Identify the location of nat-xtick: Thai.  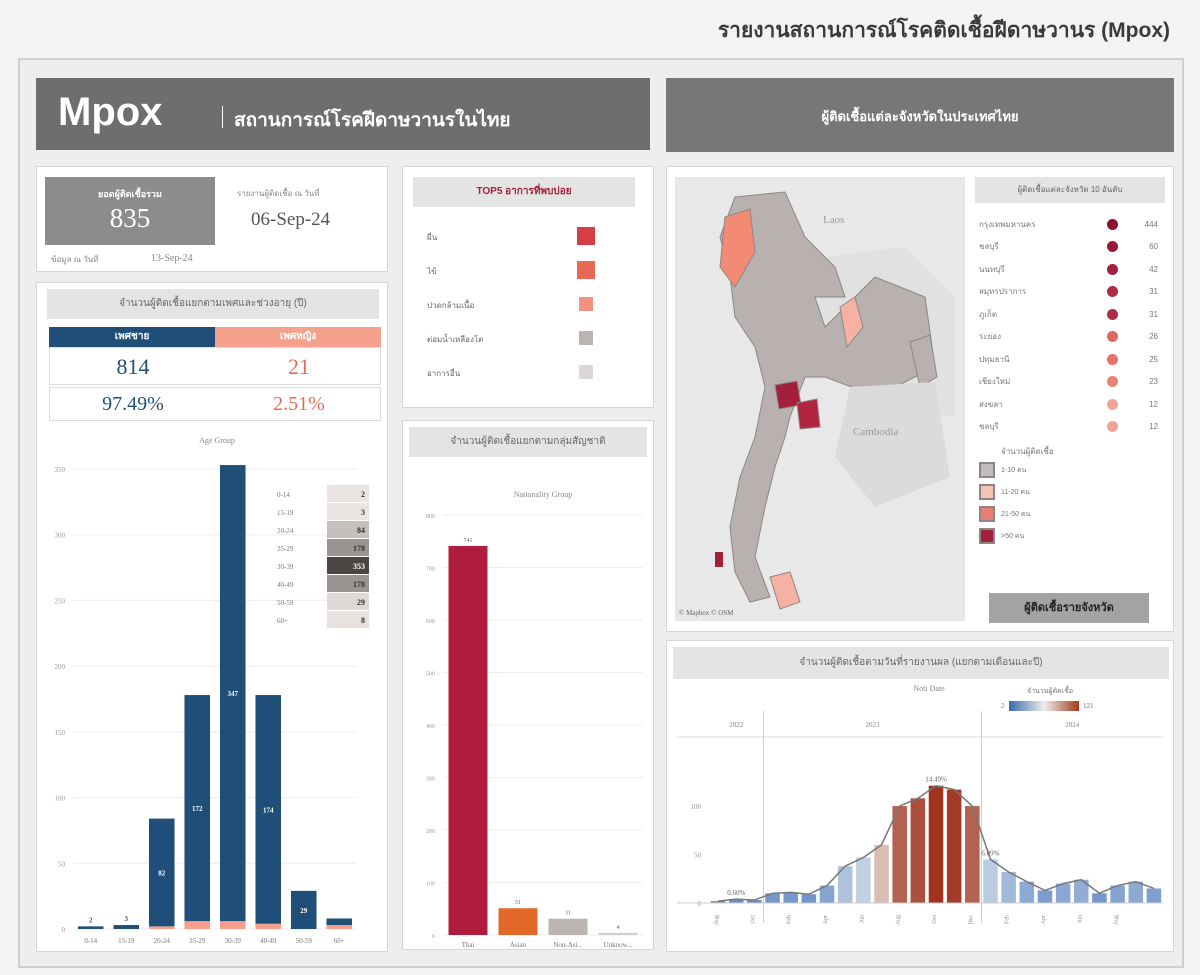
(468, 945).